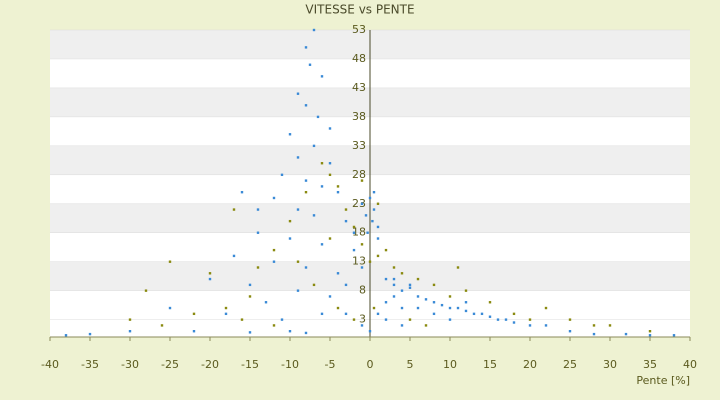 This screenshot has width=720, height=400. What do you see at coordinates (410, 364) in the screenshot?
I see `x-tick-label: 5` at bounding box center [410, 364].